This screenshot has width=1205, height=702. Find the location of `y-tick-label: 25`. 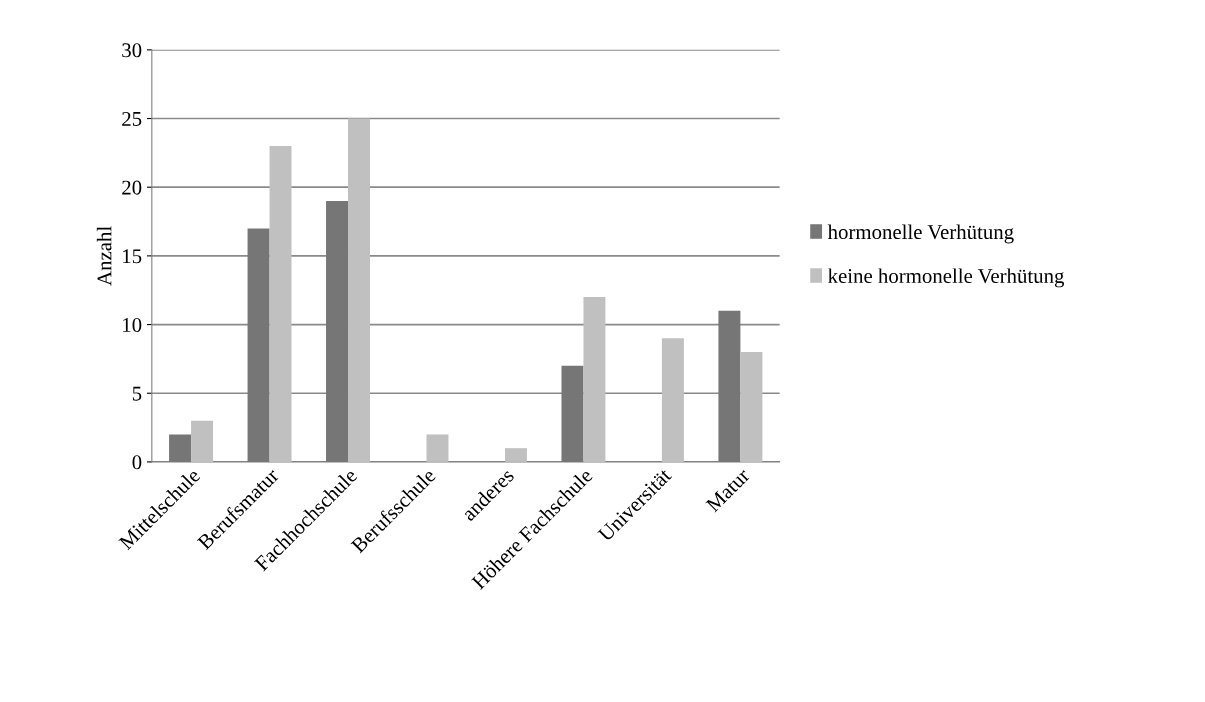

y-tick-label: 25 is located at coordinates (132, 118).